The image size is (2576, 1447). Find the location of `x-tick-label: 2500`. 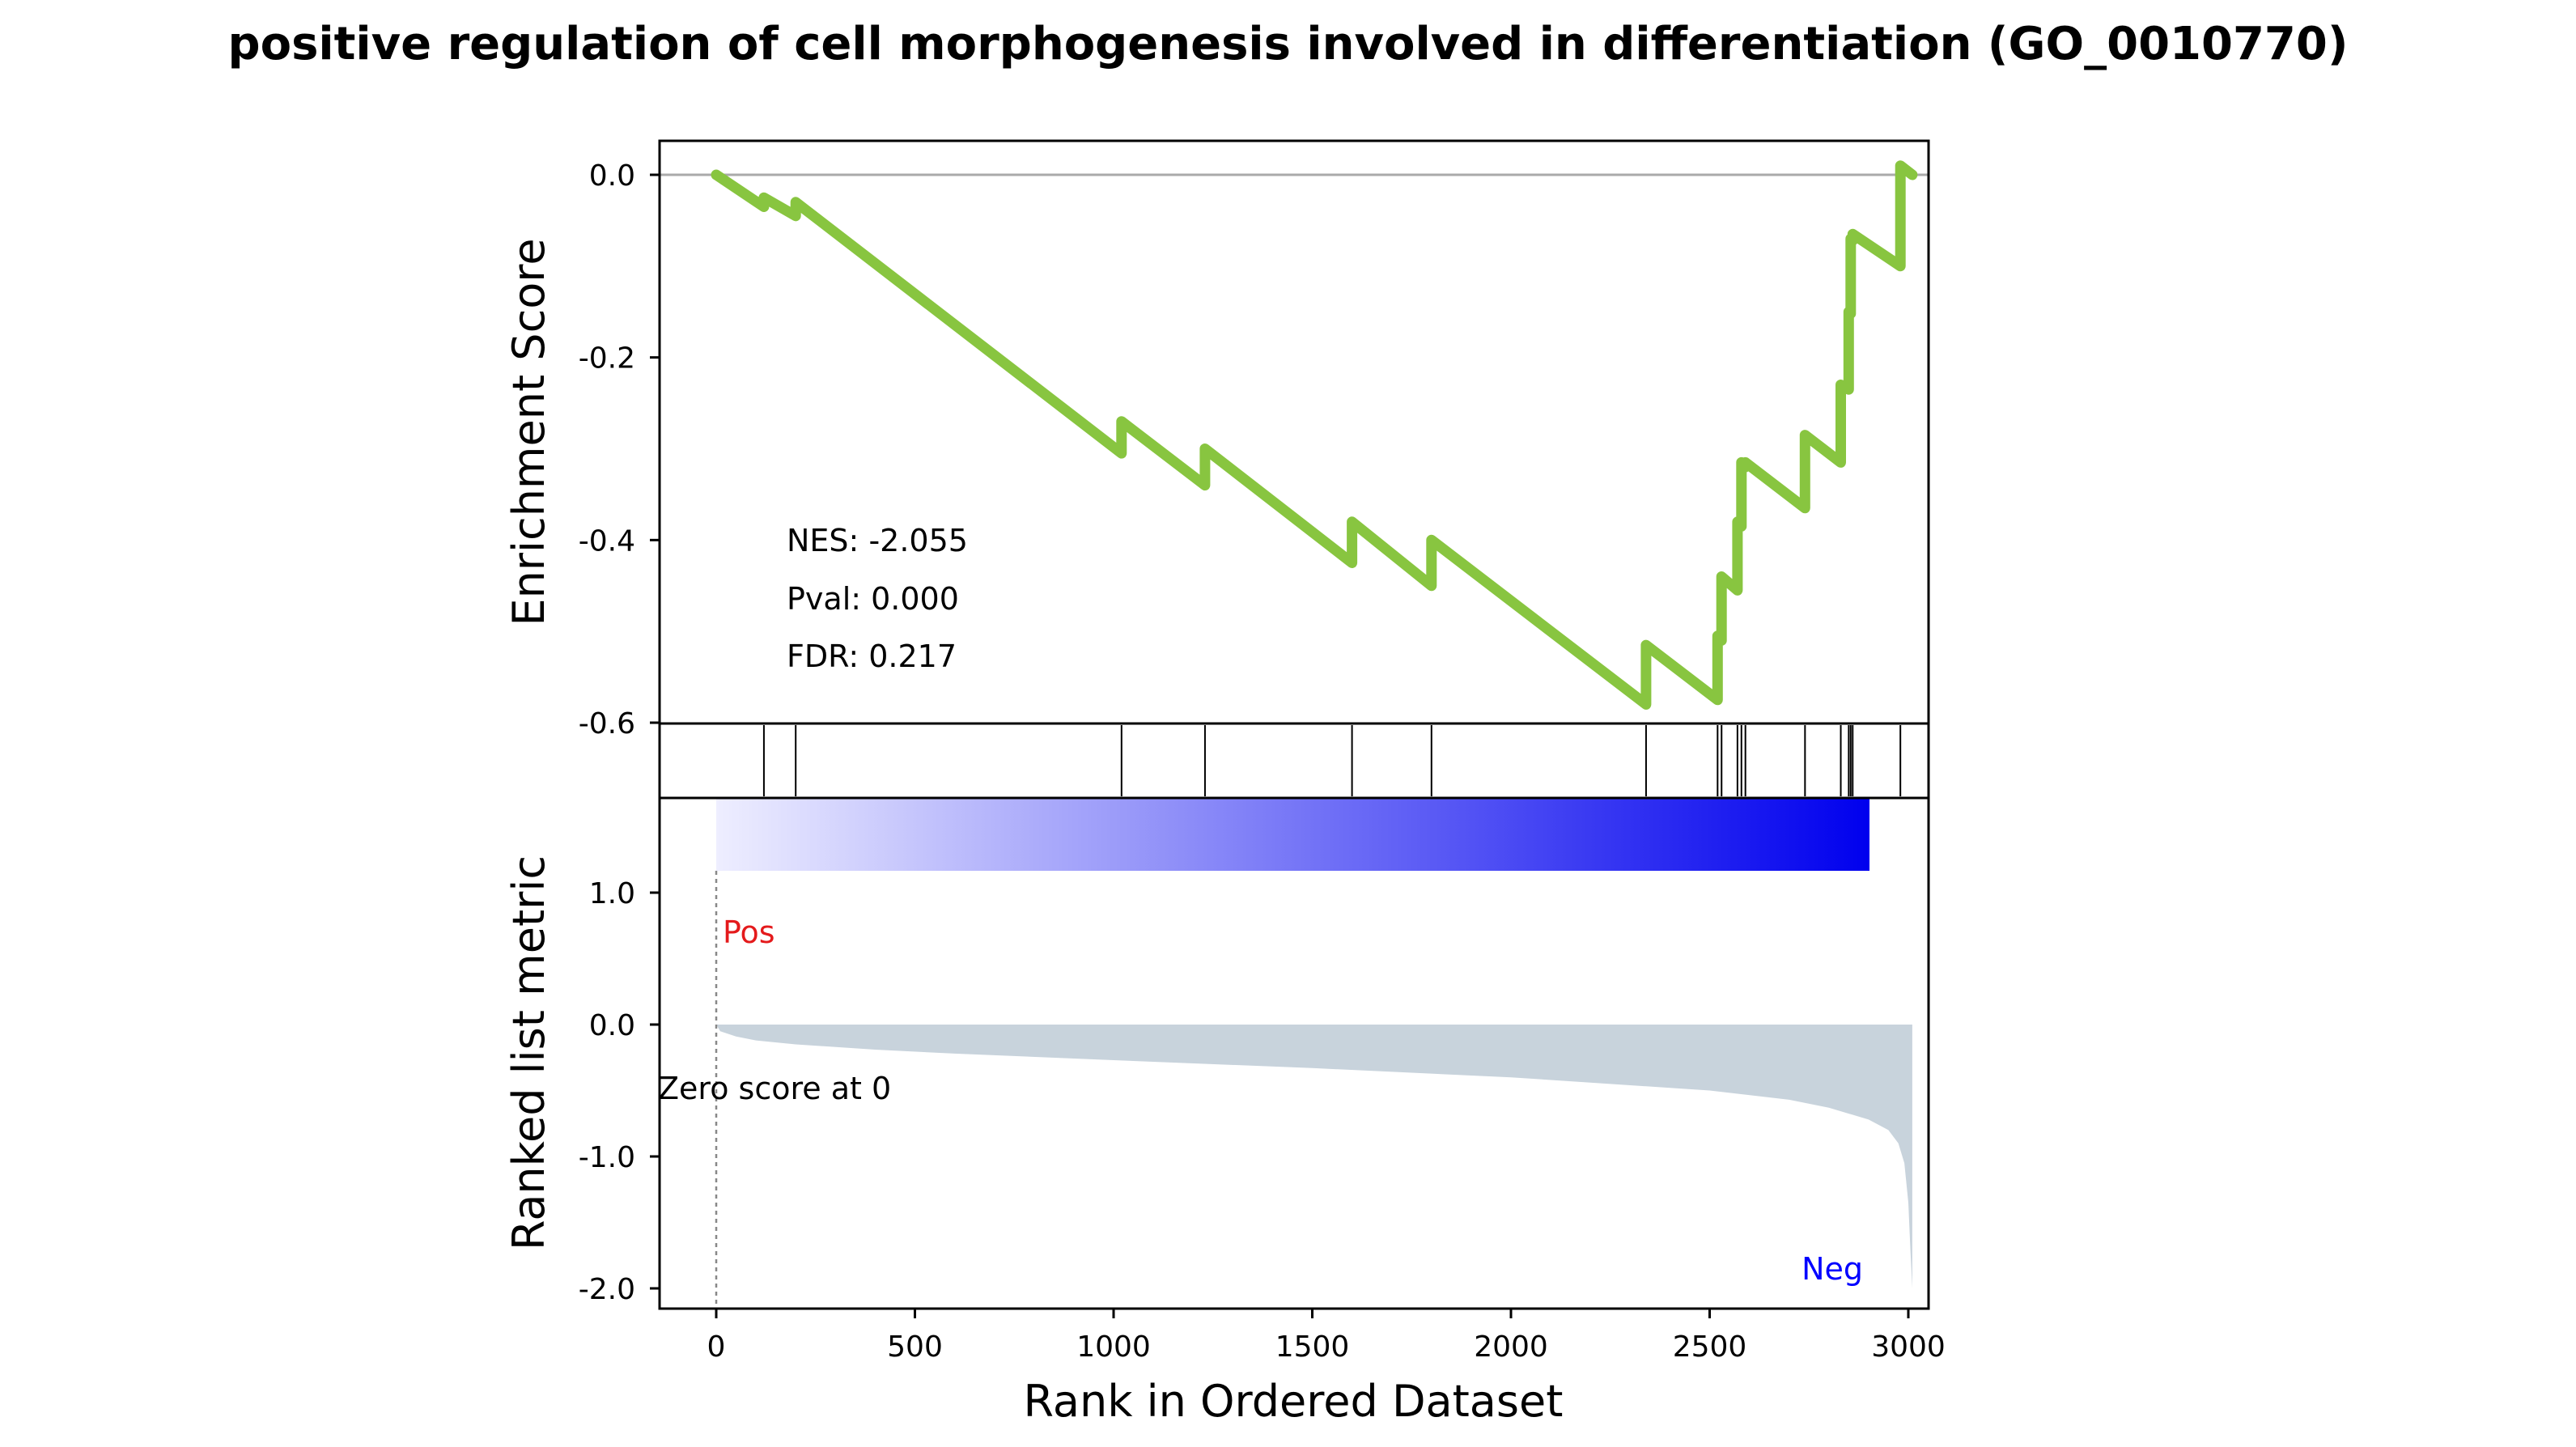

x-tick-label: 2500 is located at coordinates (1710, 1347).